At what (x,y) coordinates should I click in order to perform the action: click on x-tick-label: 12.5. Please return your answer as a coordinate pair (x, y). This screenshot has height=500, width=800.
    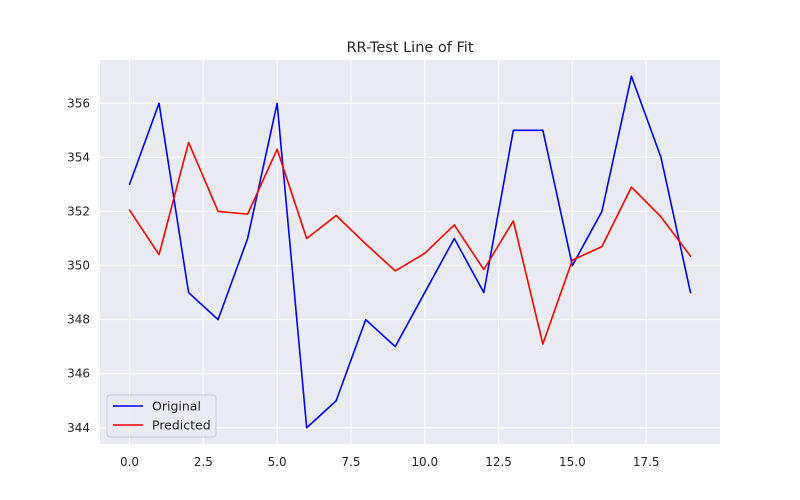
    Looking at the image, I should click on (498, 462).